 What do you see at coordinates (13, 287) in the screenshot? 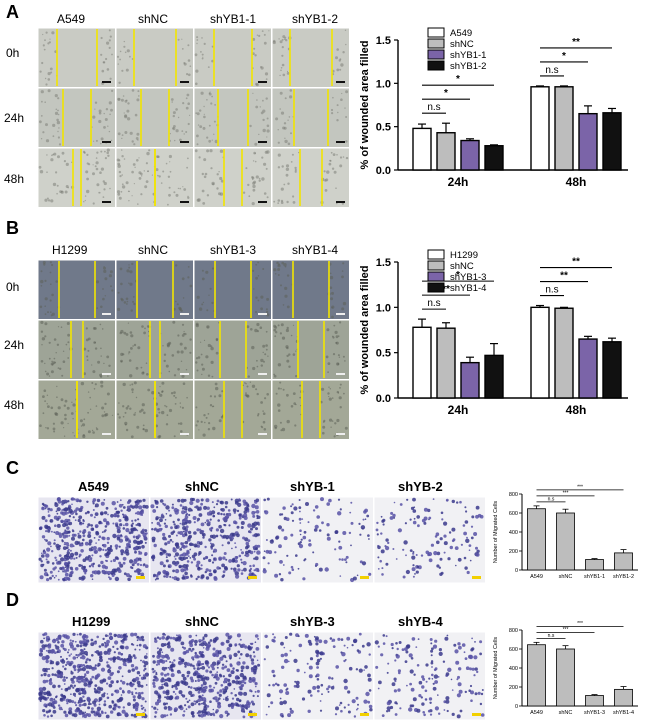
I see `panel-b-row-label: 0h` at bounding box center [13, 287].